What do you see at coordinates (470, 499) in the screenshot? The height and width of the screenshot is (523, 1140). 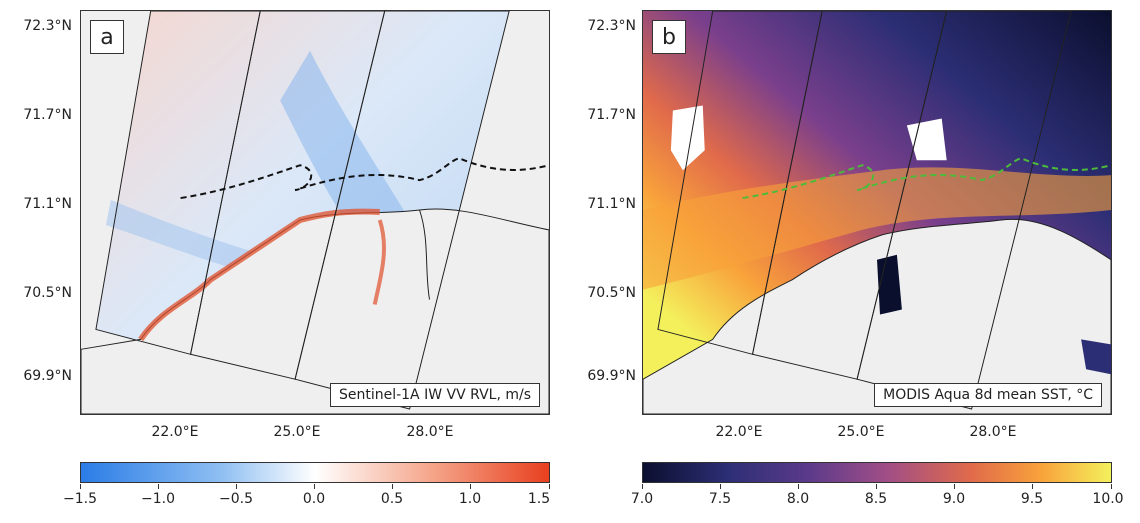 I see `colorbar-label: 1.0` at bounding box center [470, 499].